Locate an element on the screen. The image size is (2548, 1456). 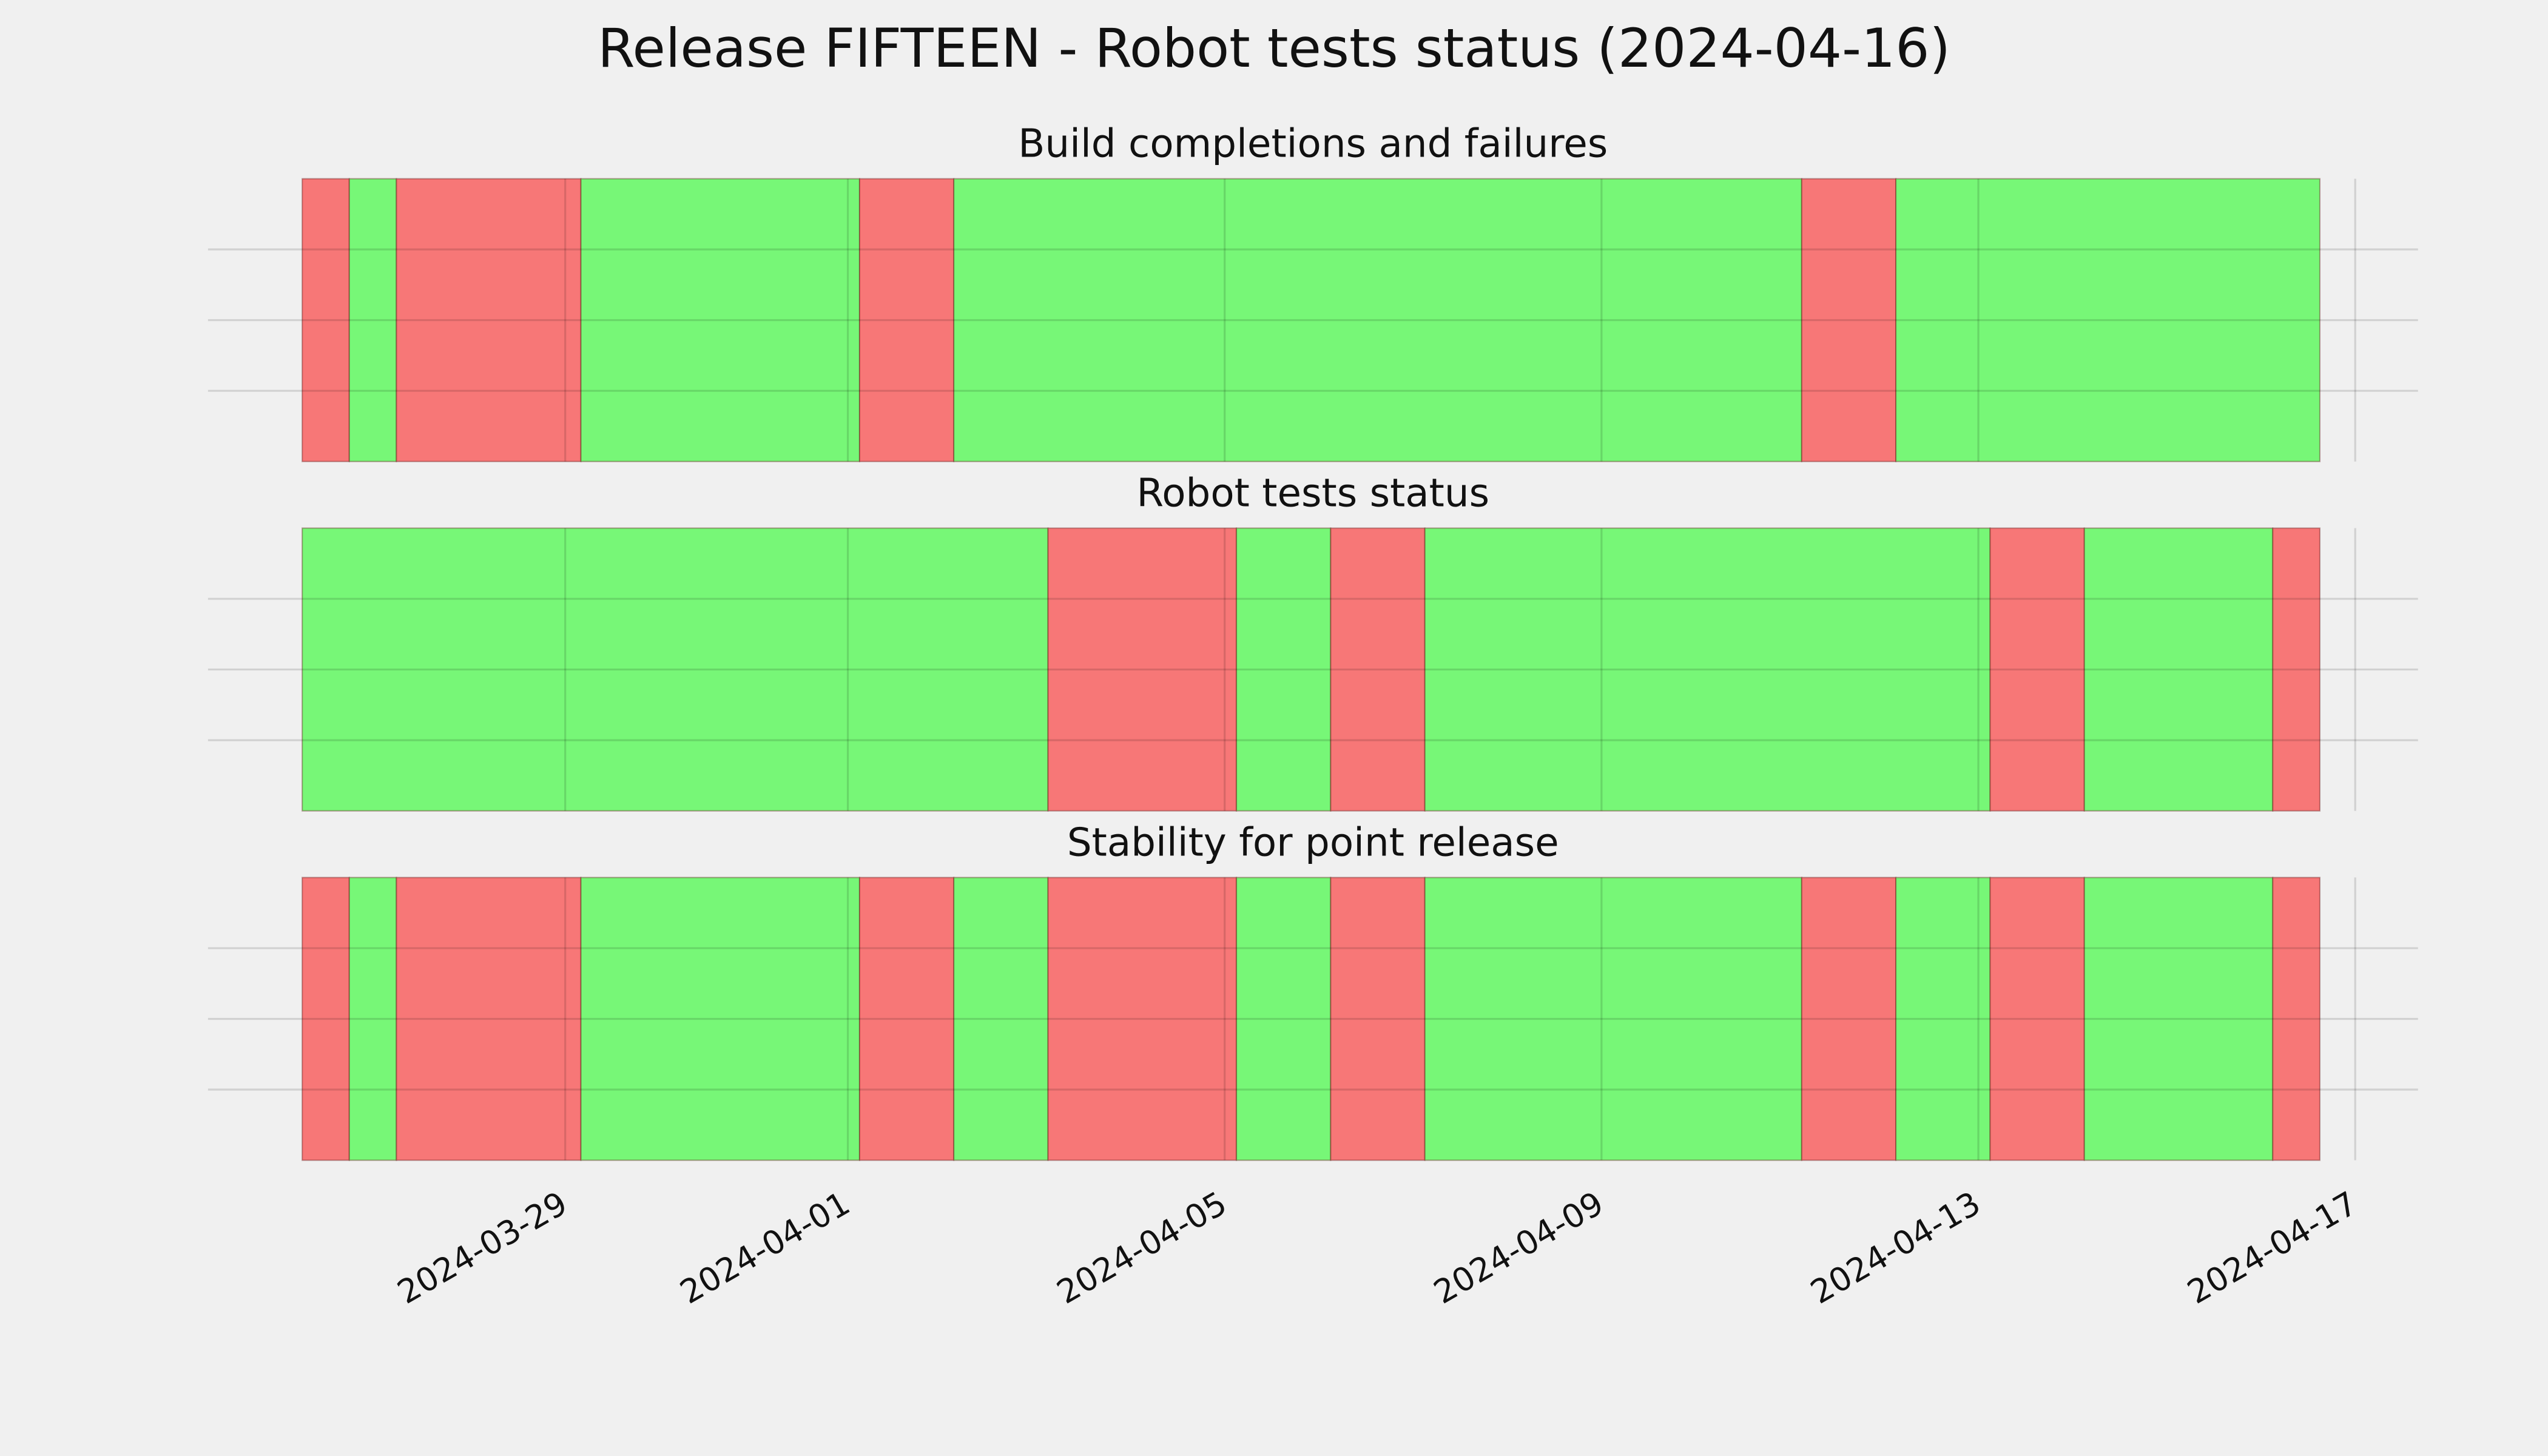
x-tick-label: 2024-03-29 is located at coordinates (482, 1248).